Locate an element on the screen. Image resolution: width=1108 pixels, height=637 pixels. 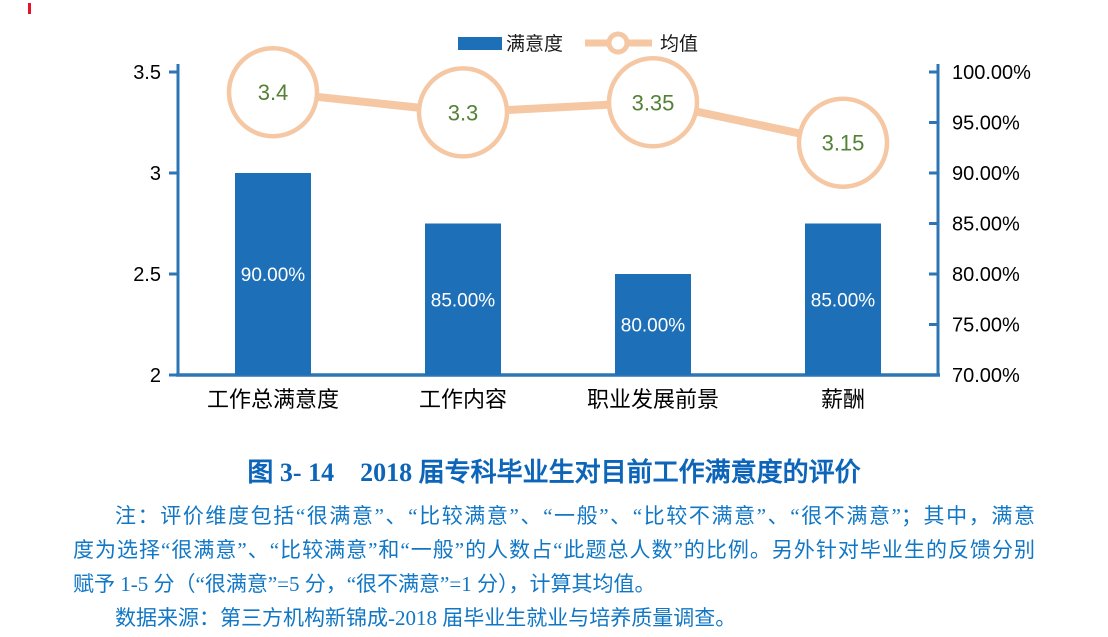
right-axis-tick-label: 95.00% is located at coordinates (986, 124).